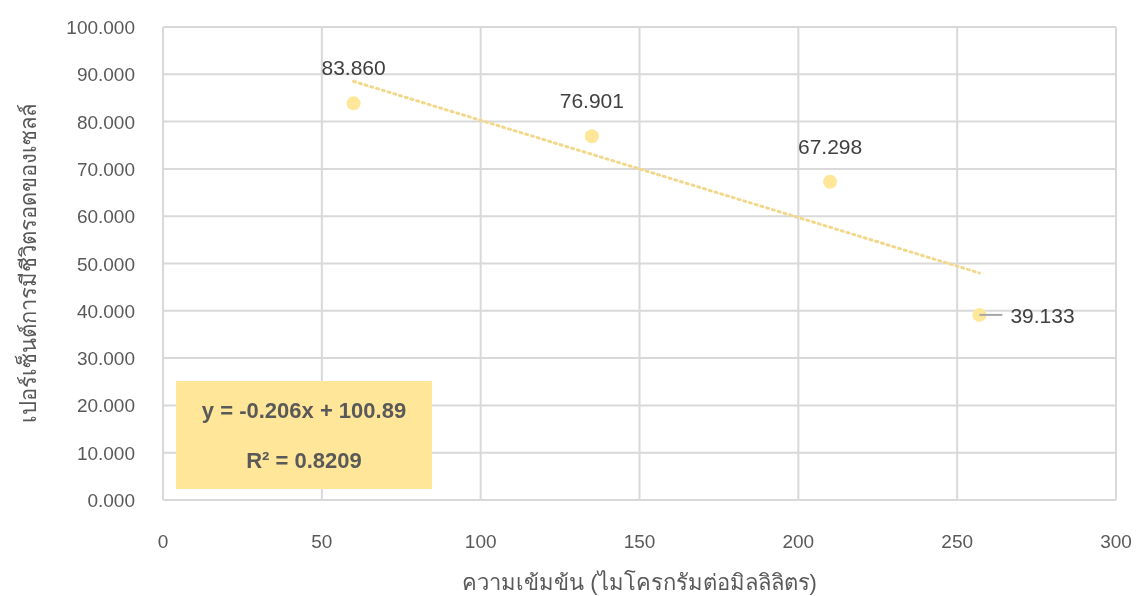  Describe the element at coordinates (798, 541) in the screenshot. I see `xtick: 200` at that location.